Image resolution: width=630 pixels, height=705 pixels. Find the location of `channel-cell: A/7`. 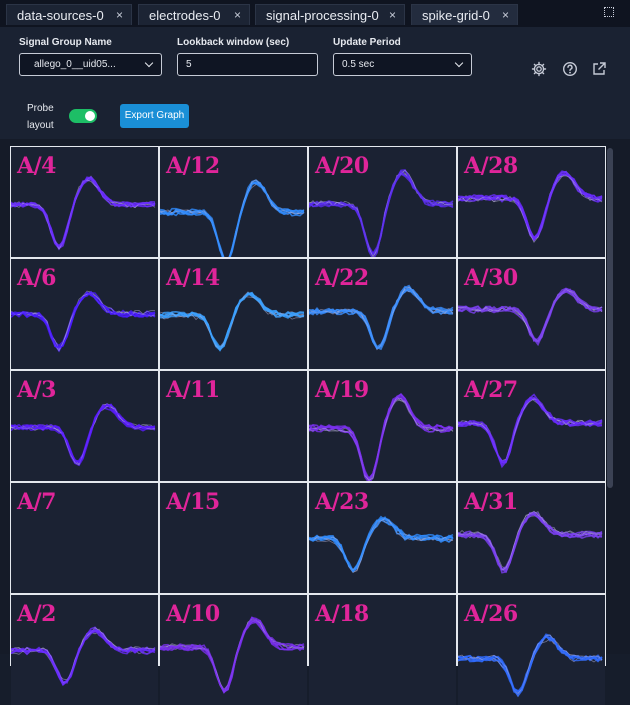

channel-cell: A/7 is located at coordinates (84, 538).